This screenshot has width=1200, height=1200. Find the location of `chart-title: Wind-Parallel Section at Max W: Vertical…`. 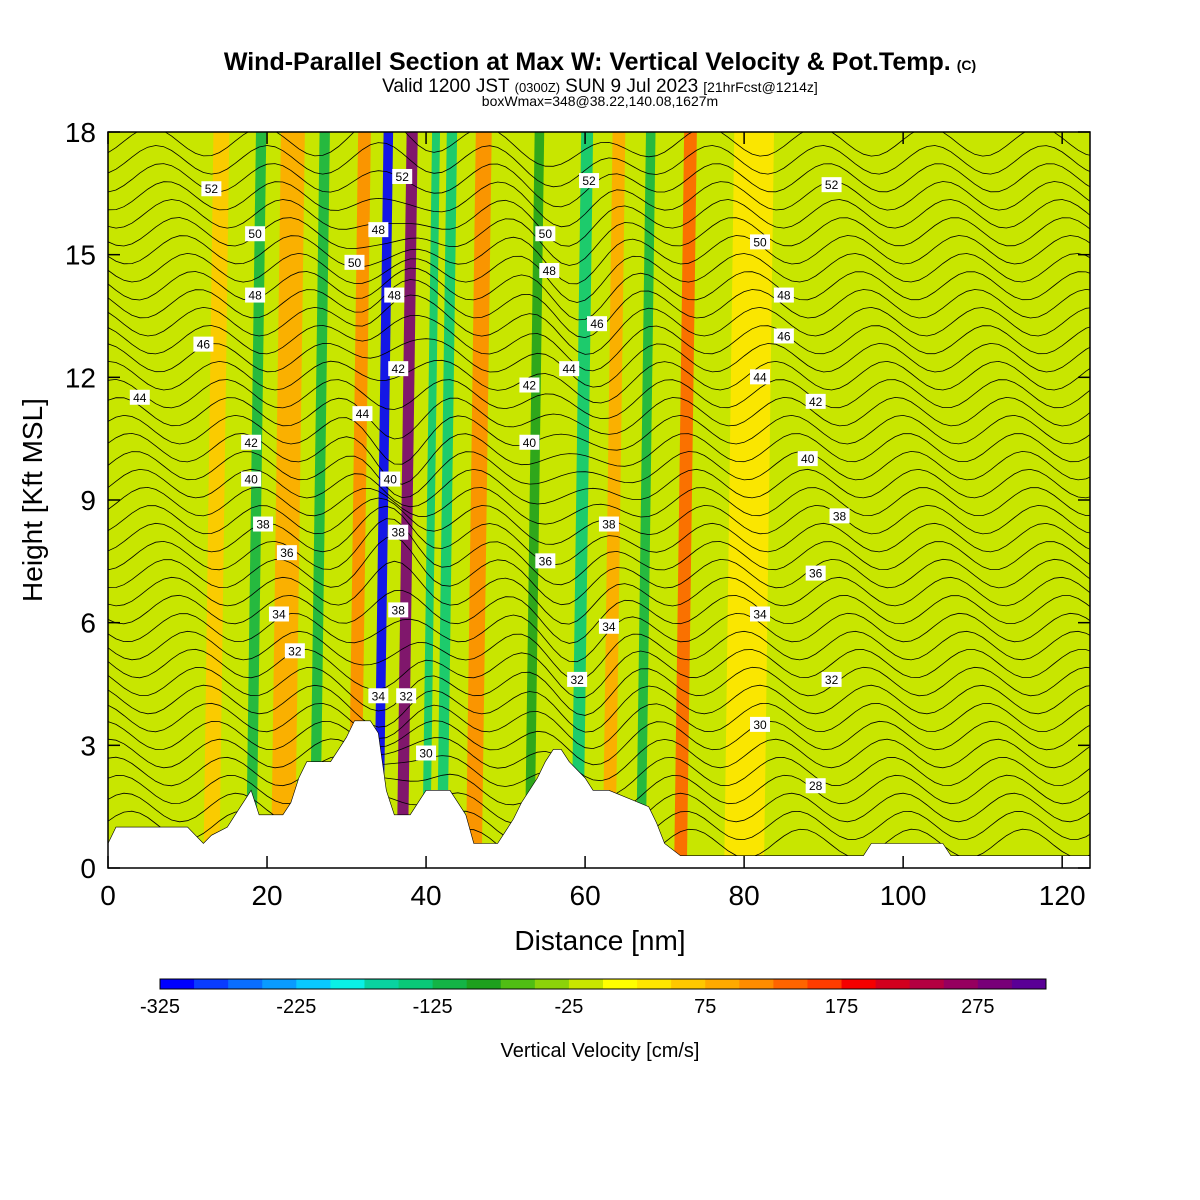

chart-title: Wind-Parallel Section at Max W: Vertical… is located at coordinates (600, 62).